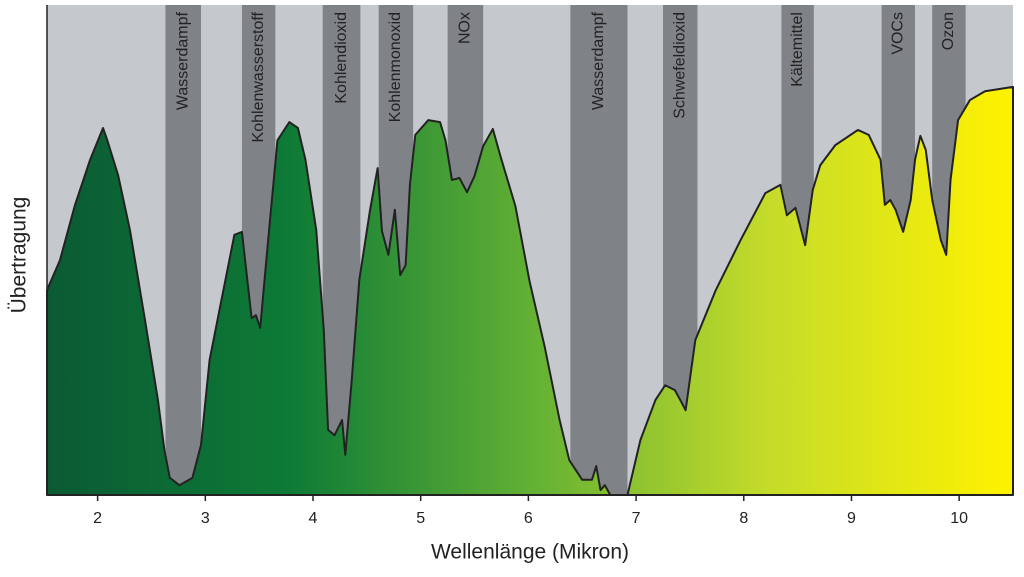 Image resolution: width=1024 pixels, height=577 pixels. Describe the element at coordinates (97, 518) in the screenshot. I see `x-tick-label: 2` at that location.